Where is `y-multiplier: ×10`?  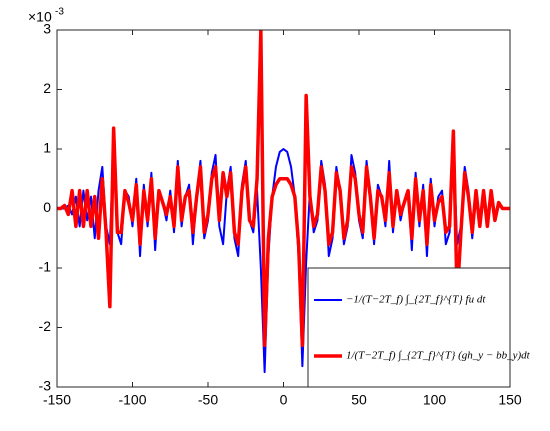
y-multiplier: ×10 is located at coordinates (40, 17).